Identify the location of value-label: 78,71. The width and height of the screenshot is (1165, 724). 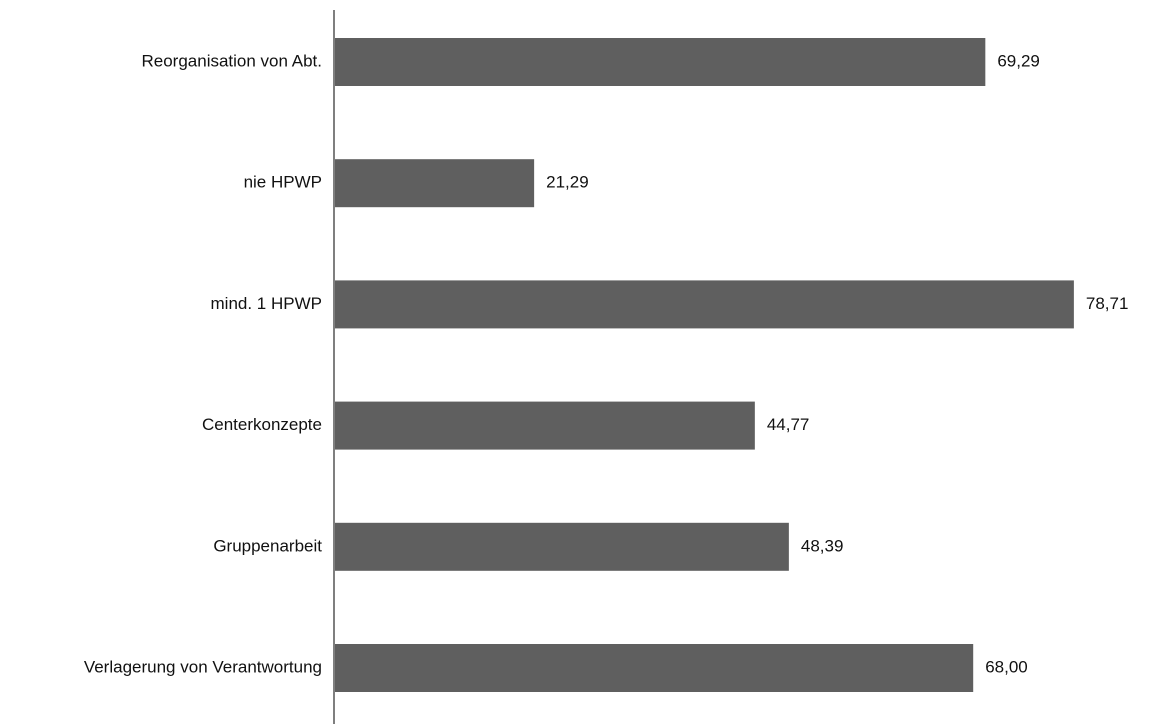
(1107, 303).